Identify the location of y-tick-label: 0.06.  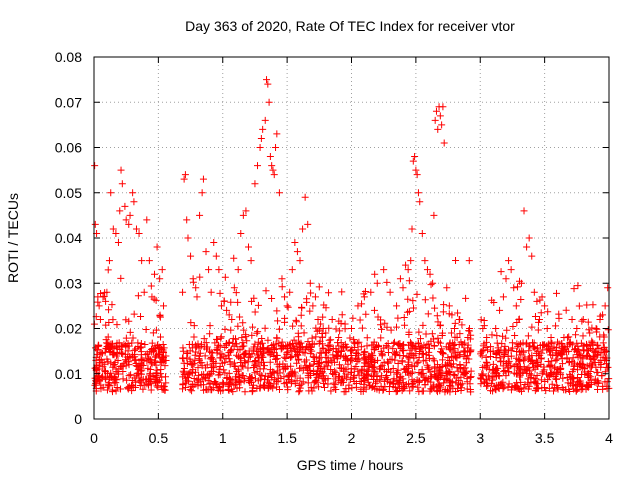
(68, 148).